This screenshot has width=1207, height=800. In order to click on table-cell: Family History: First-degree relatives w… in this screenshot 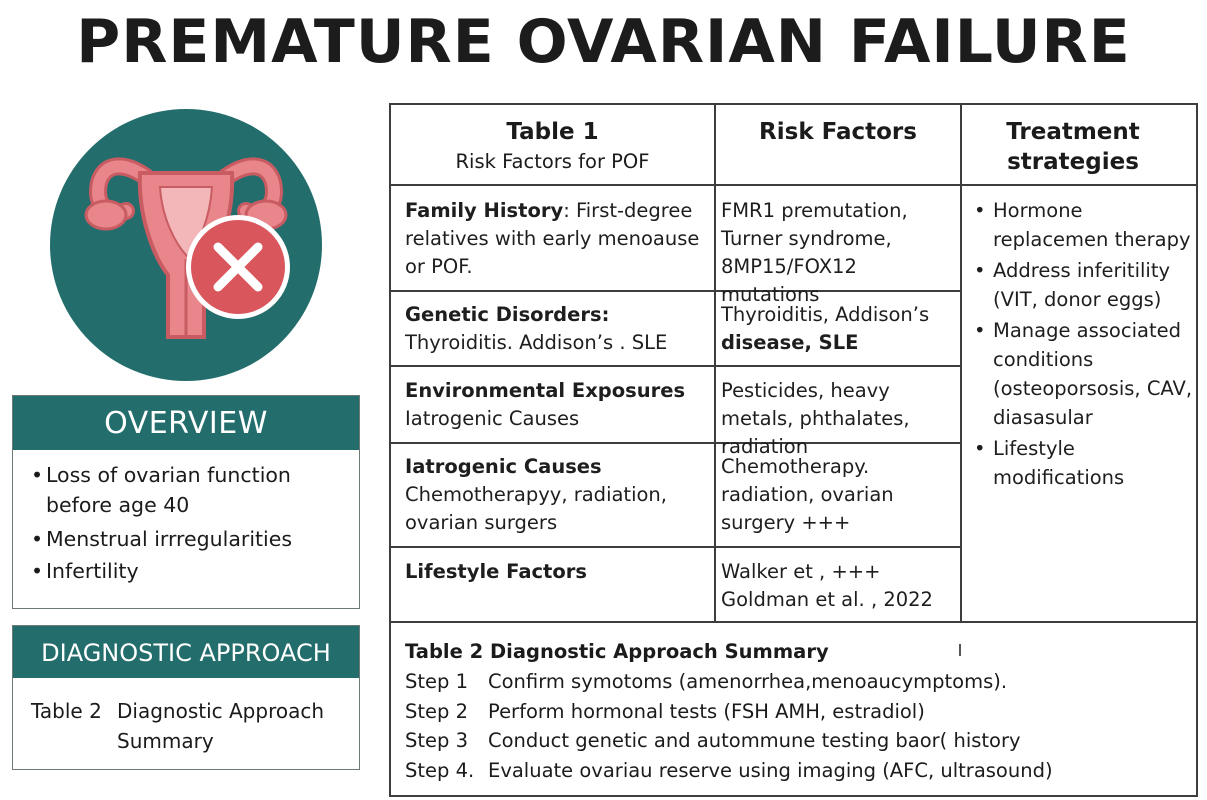, I will do `click(552, 238)`.